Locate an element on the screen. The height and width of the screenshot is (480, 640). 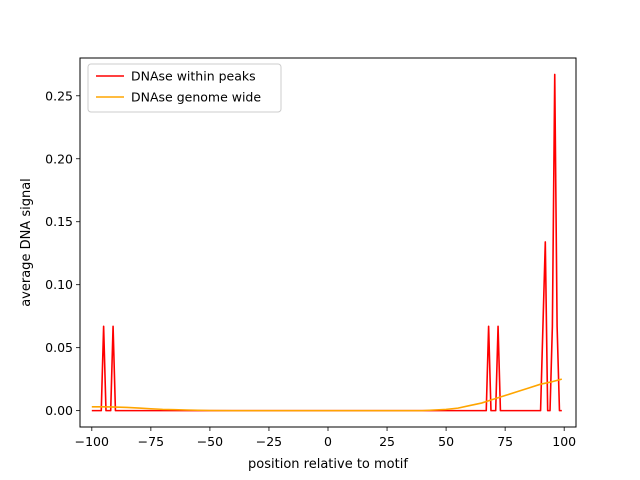
legend-label-genome-wide: DNAse genome wide is located at coordinates (196, 97).